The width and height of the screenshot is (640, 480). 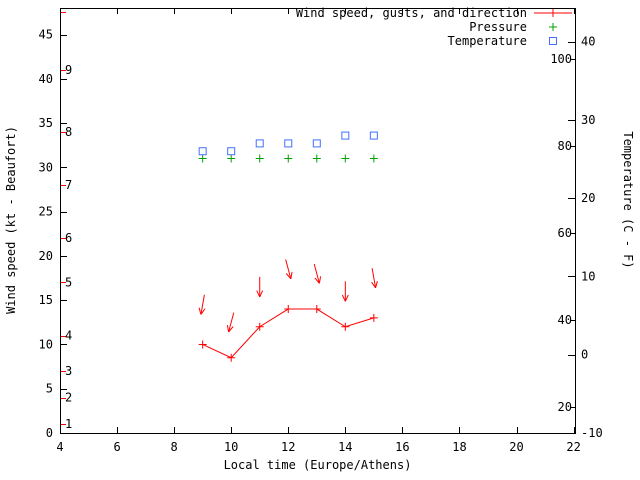 What do you see at coordinates (592, 433) in the screenshot?
I see `svg-text: -10` at bounding box center [592, 433].